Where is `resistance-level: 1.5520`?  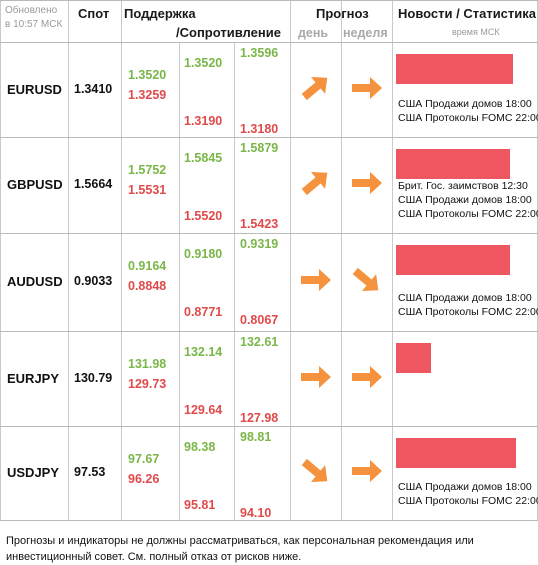 resistance-level: 1.5520 is located at coordinates (203, 216).